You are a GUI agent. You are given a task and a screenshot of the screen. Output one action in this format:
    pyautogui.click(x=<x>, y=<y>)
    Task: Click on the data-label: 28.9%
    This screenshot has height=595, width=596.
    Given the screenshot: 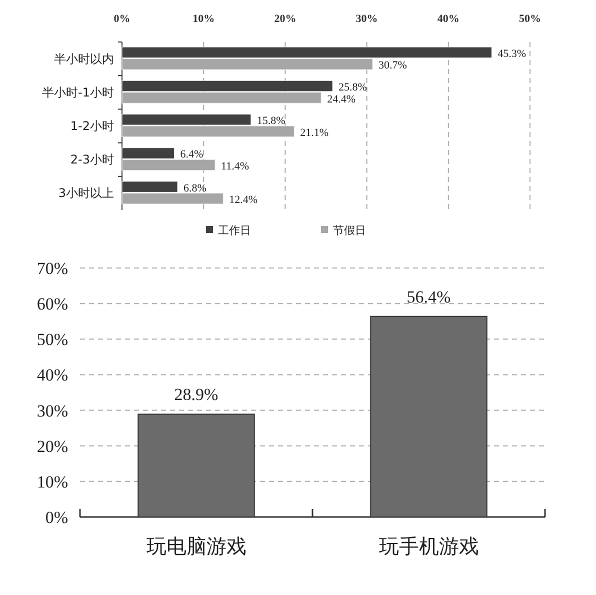 What is the action you would take?
    pyautogui.click(x=196, y=394)
    